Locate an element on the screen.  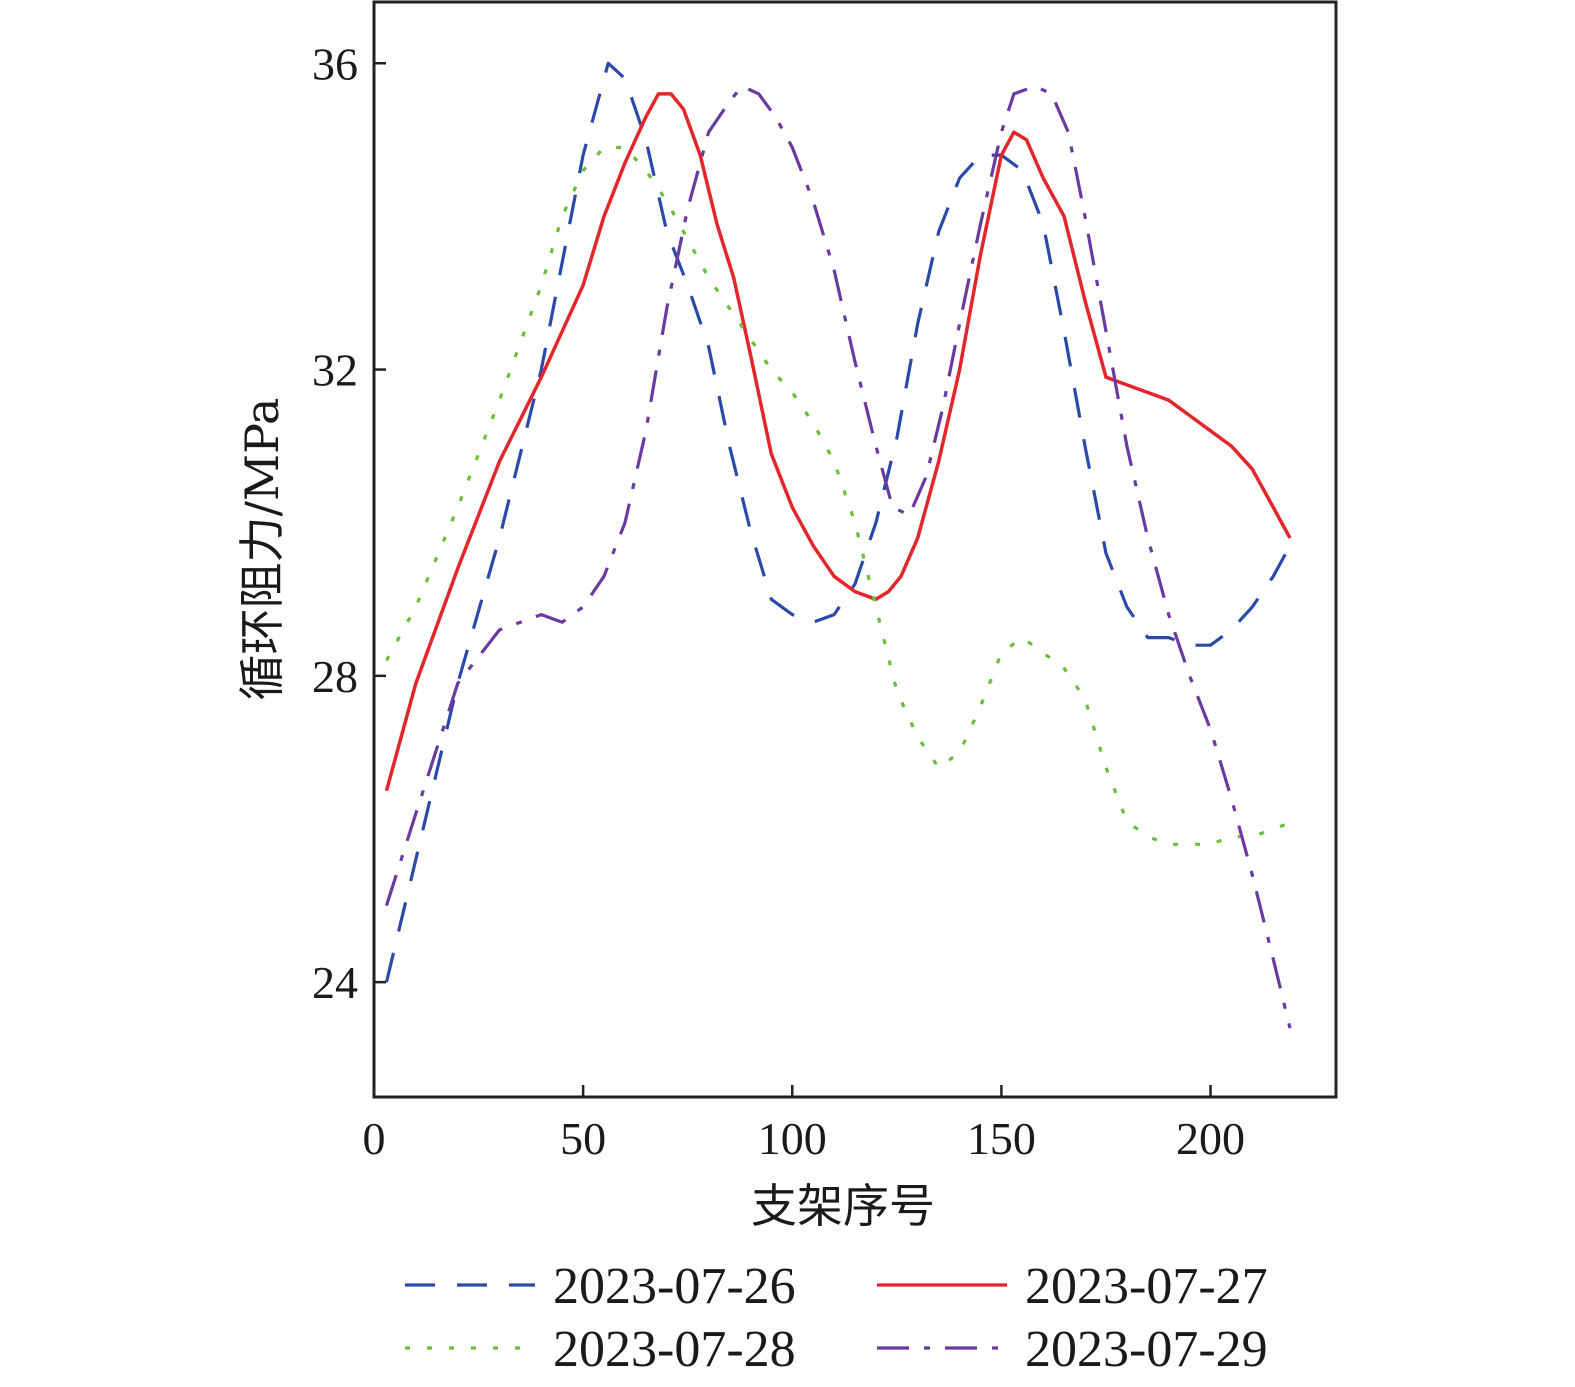
x-tick-label: 200 is located at coordinates (1210, 1138).